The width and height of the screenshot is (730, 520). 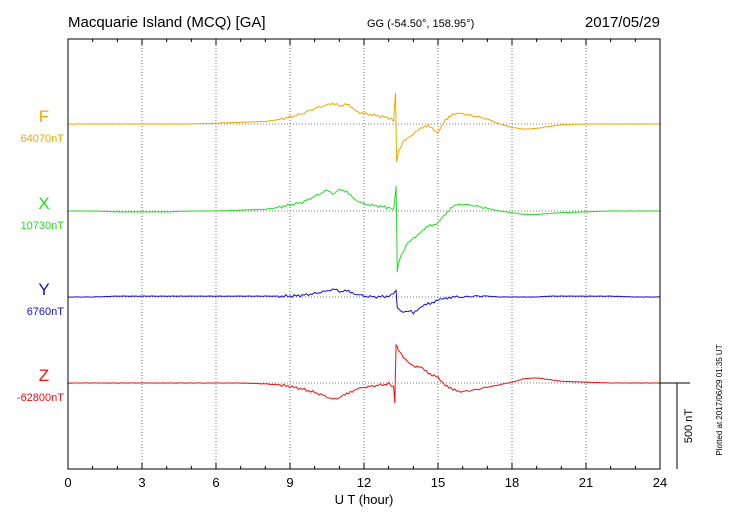 I want to click on series-line-z, so click(x=364, y=373).